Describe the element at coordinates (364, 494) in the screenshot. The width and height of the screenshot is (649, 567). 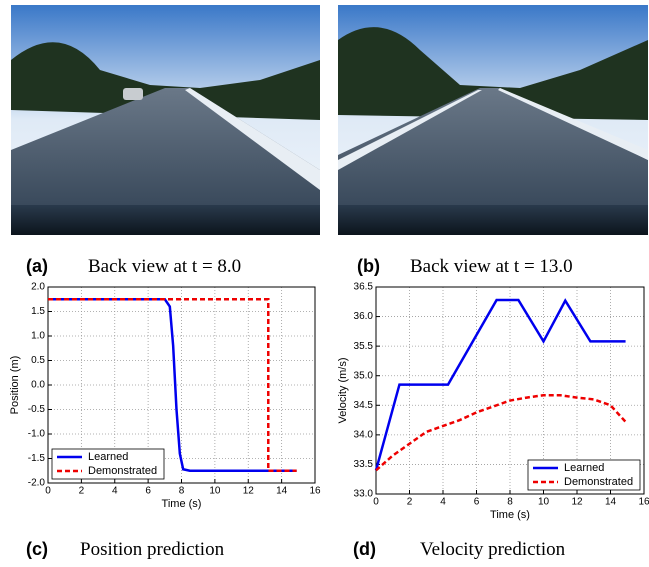
I see `y-tick-label: 33.0` at that location.